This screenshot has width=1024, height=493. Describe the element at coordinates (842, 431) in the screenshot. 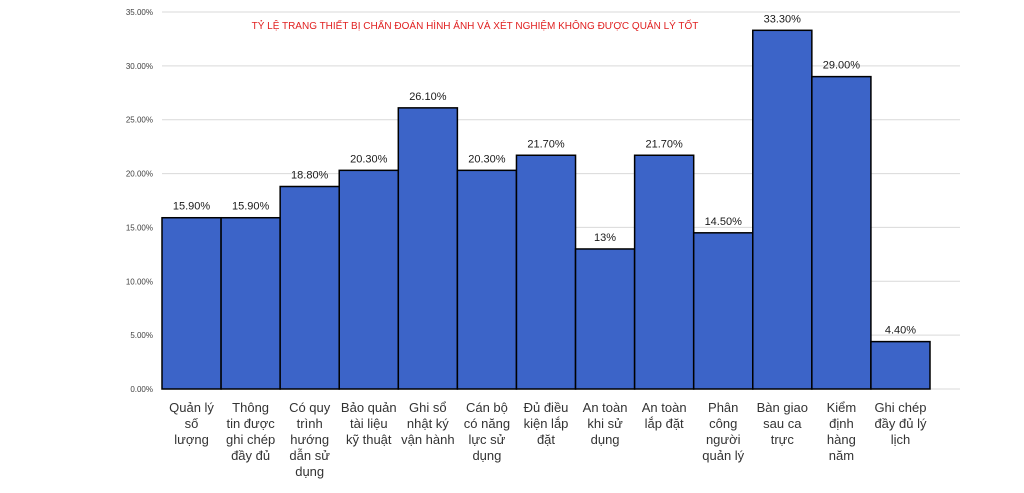

I see `category-label: Kiểm định hàng năm` at that location.